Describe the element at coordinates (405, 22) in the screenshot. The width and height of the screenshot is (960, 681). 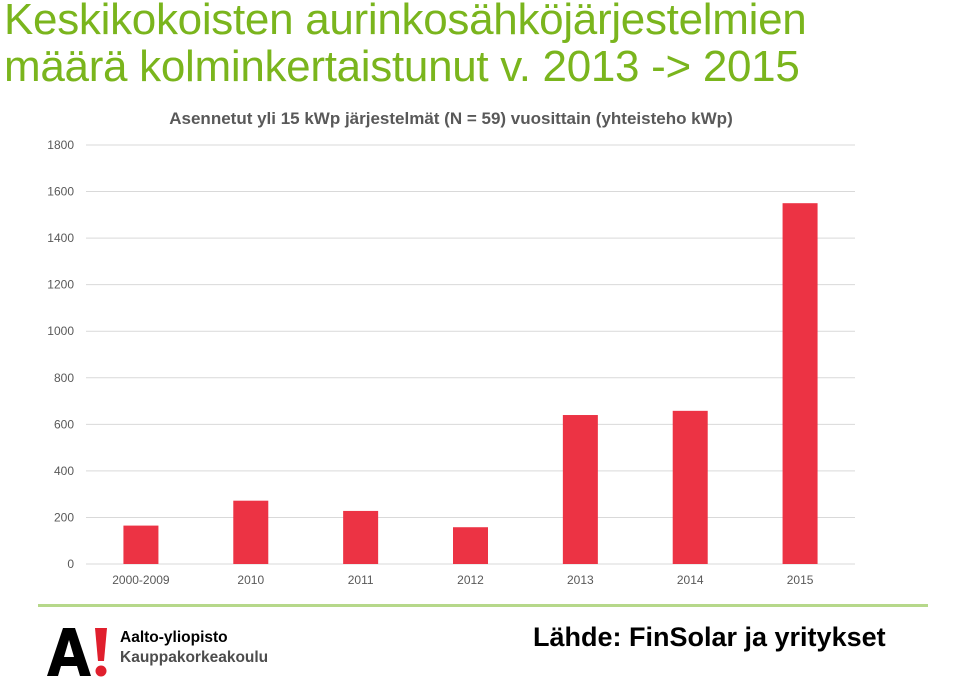
I see `slide-title-line-1: Keskikokoisten aurinkosähköjärjestelmien` at that location.